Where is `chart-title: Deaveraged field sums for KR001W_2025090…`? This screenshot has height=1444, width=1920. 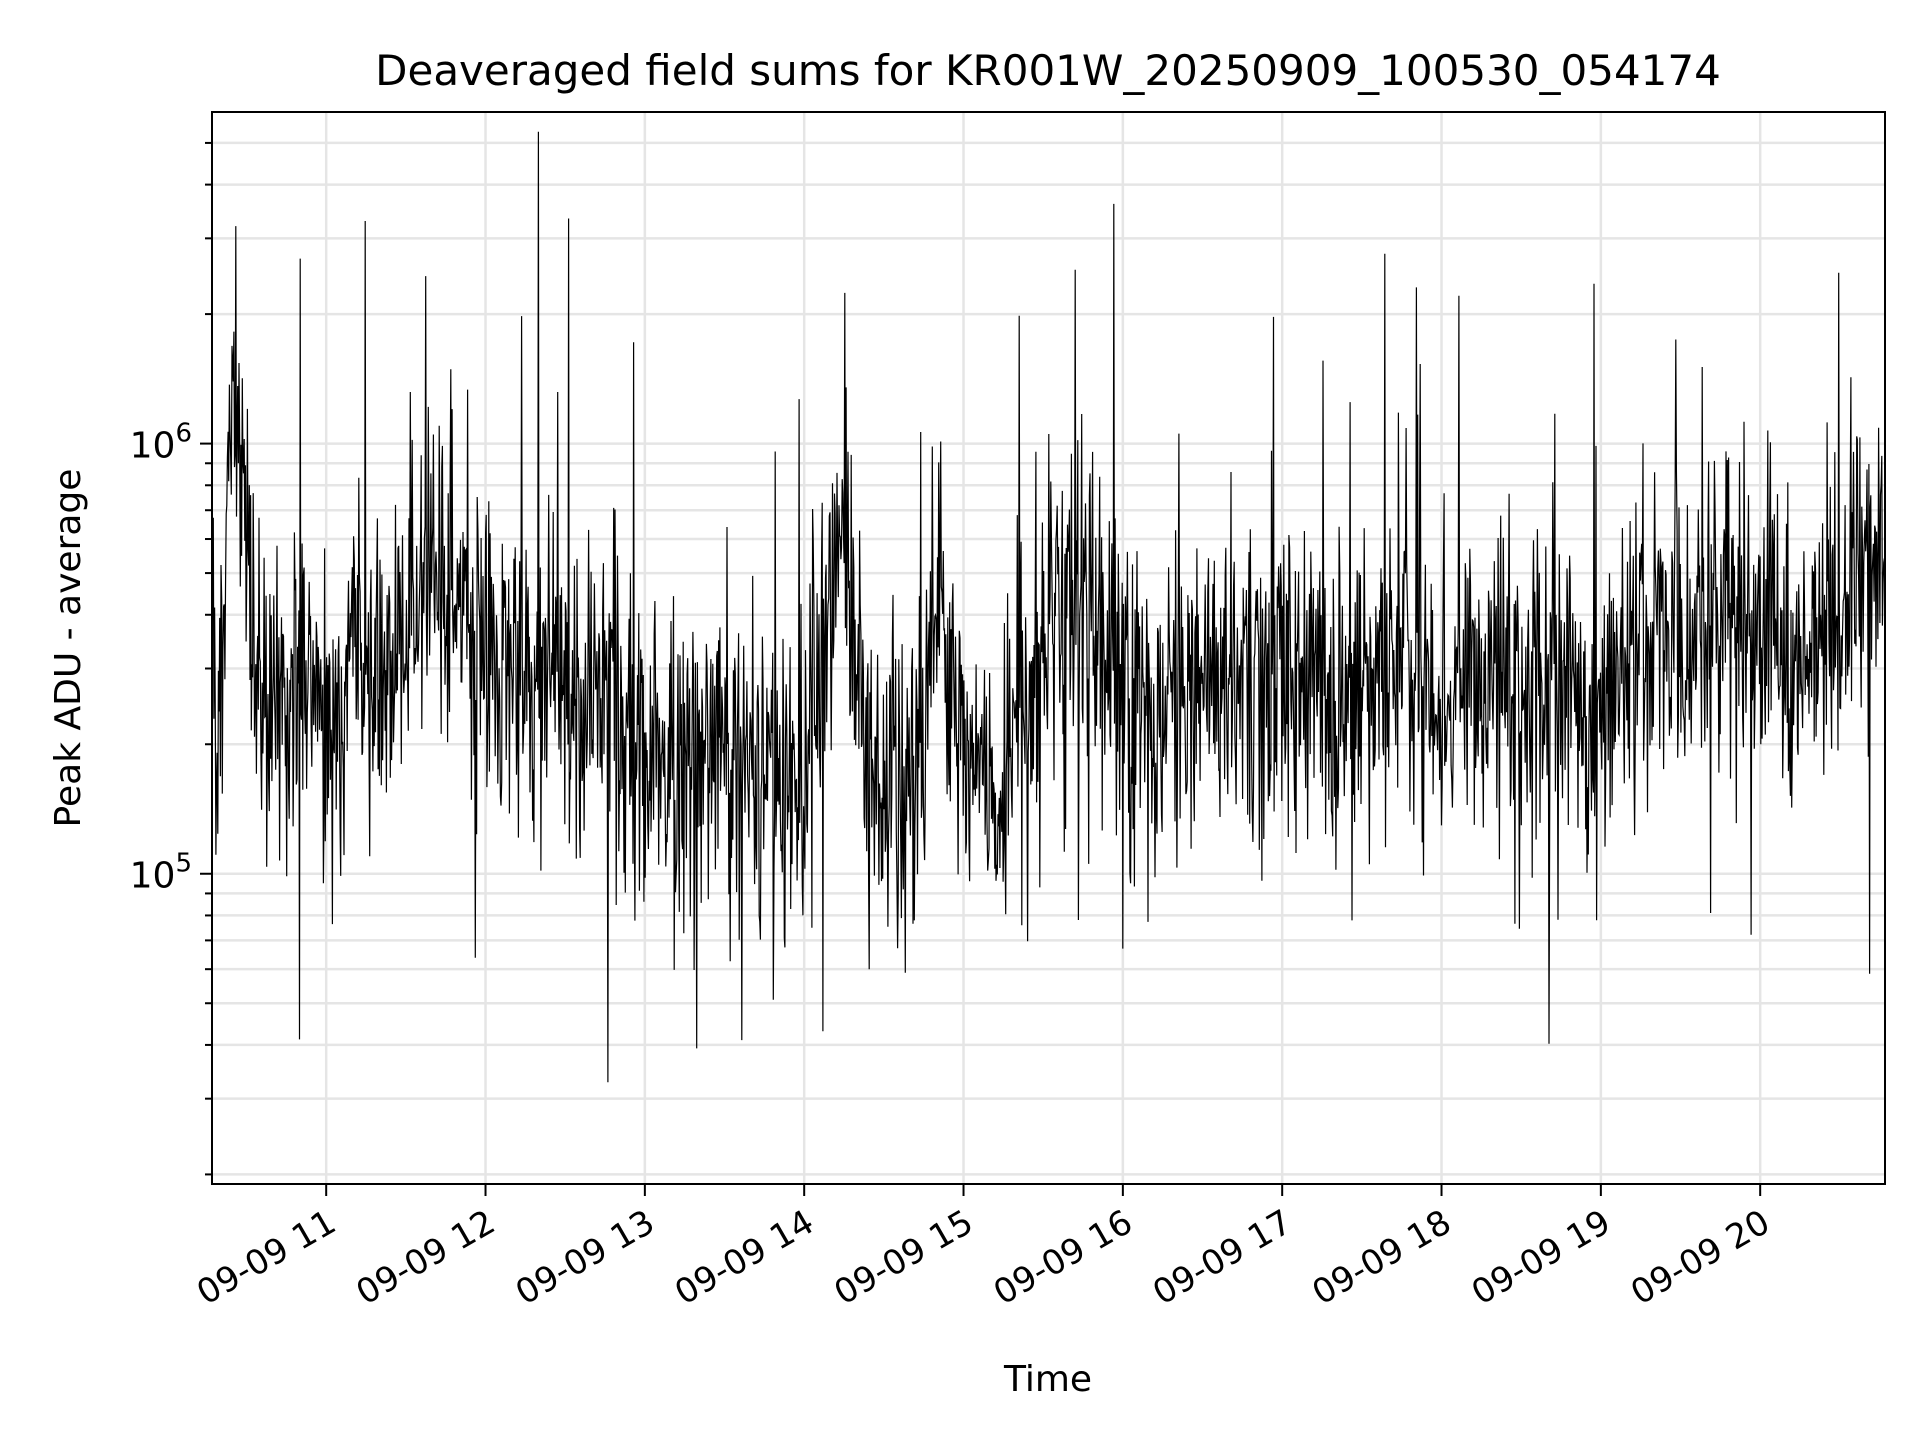 chart-title: Deaveraged field sums for KR001W_2025090… is located at coordinates (1048, 70).